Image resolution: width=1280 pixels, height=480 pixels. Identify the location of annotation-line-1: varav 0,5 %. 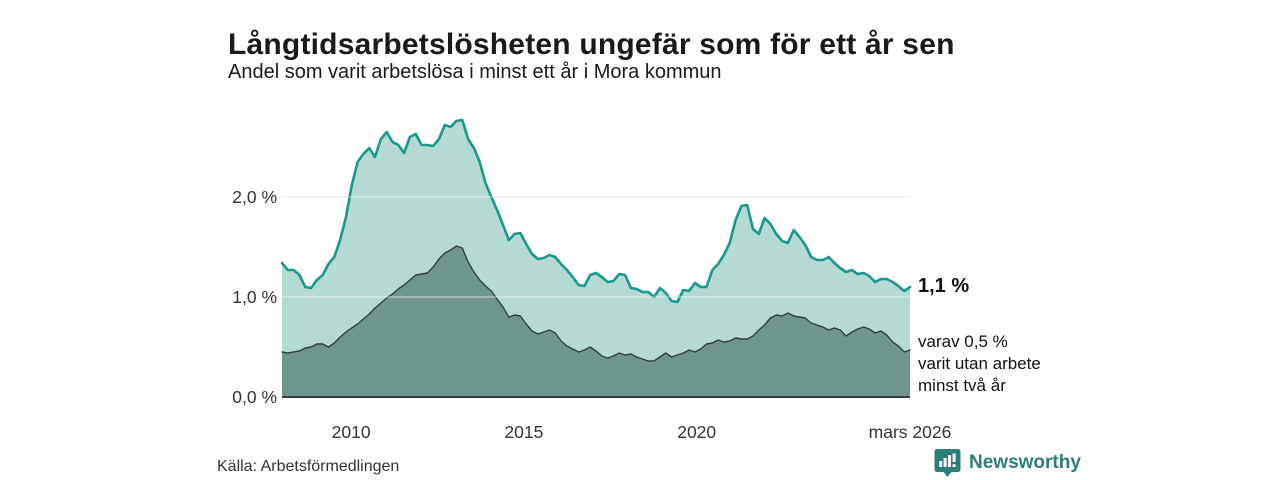
(963, 341).